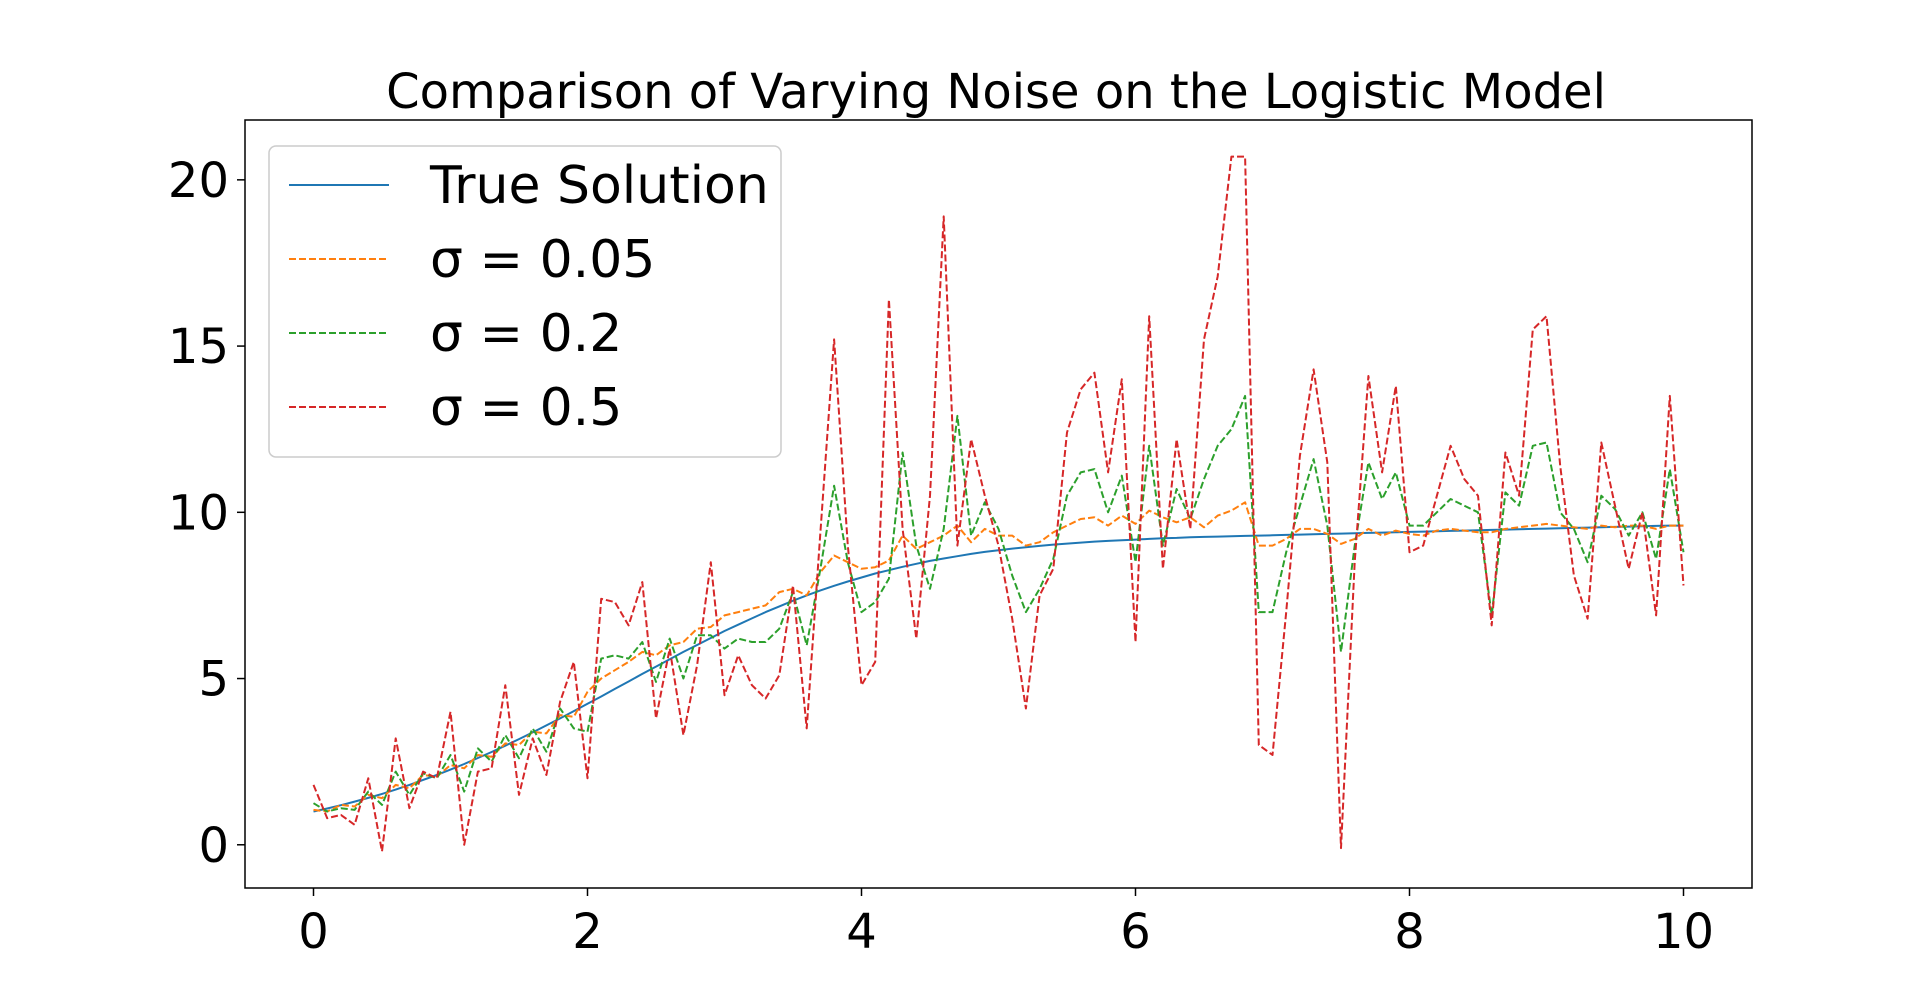 The image size is (1920, 988). I want to click on x-tick-label-1: 2, so click(587, 932).